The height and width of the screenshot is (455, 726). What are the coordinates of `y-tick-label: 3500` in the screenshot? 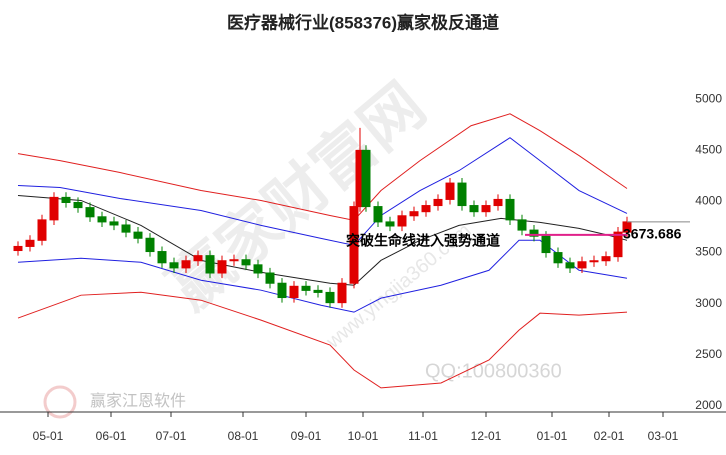 It's located at (708, 252).